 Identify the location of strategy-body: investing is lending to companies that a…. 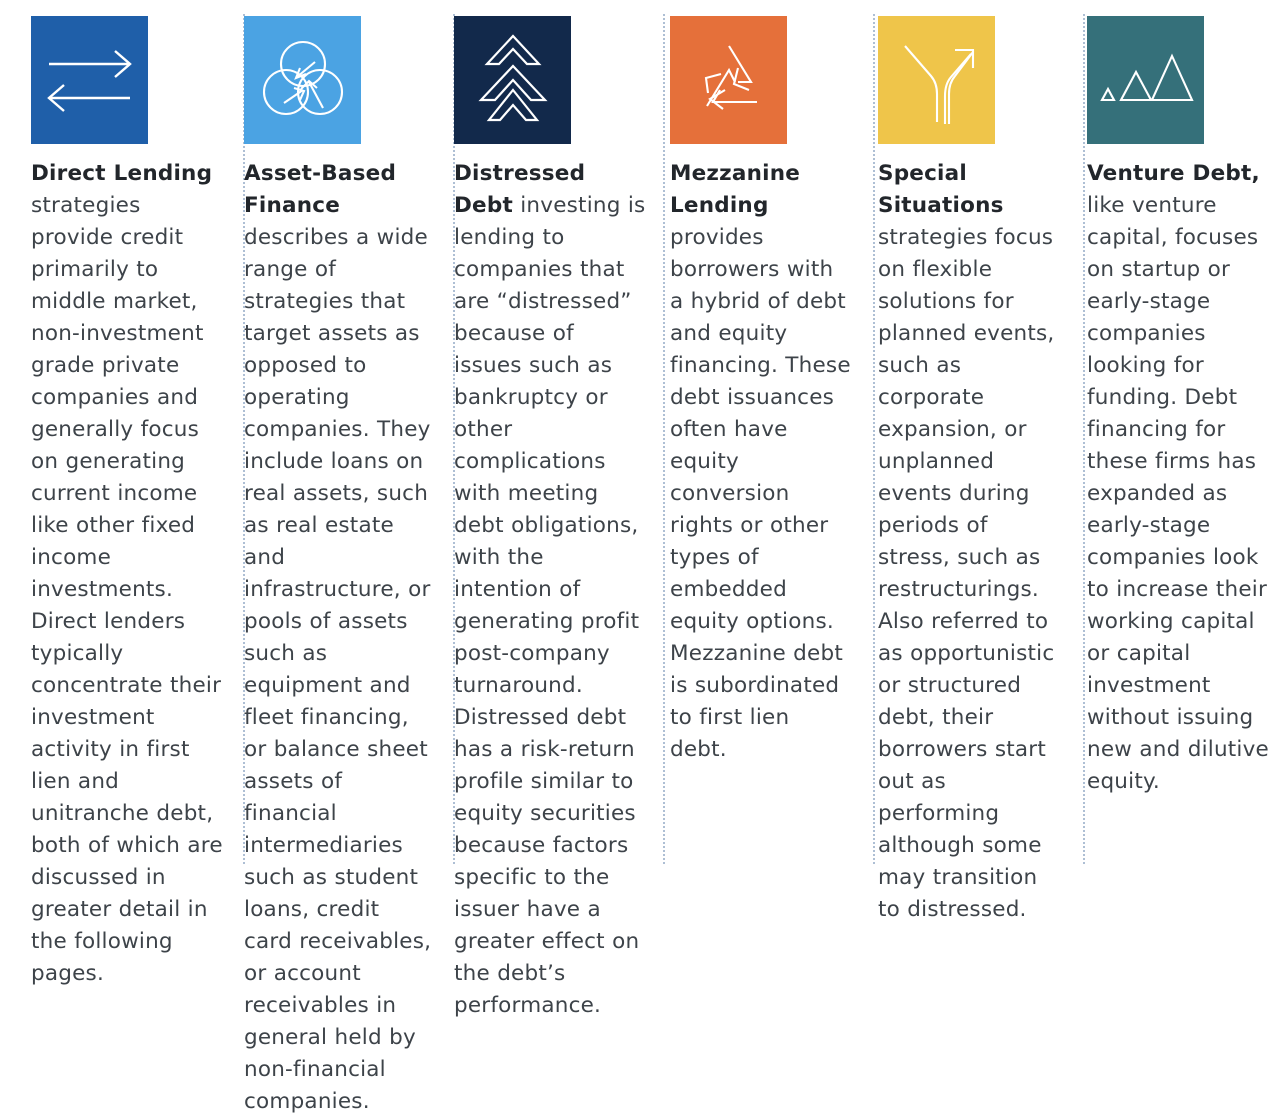
(550, 605).